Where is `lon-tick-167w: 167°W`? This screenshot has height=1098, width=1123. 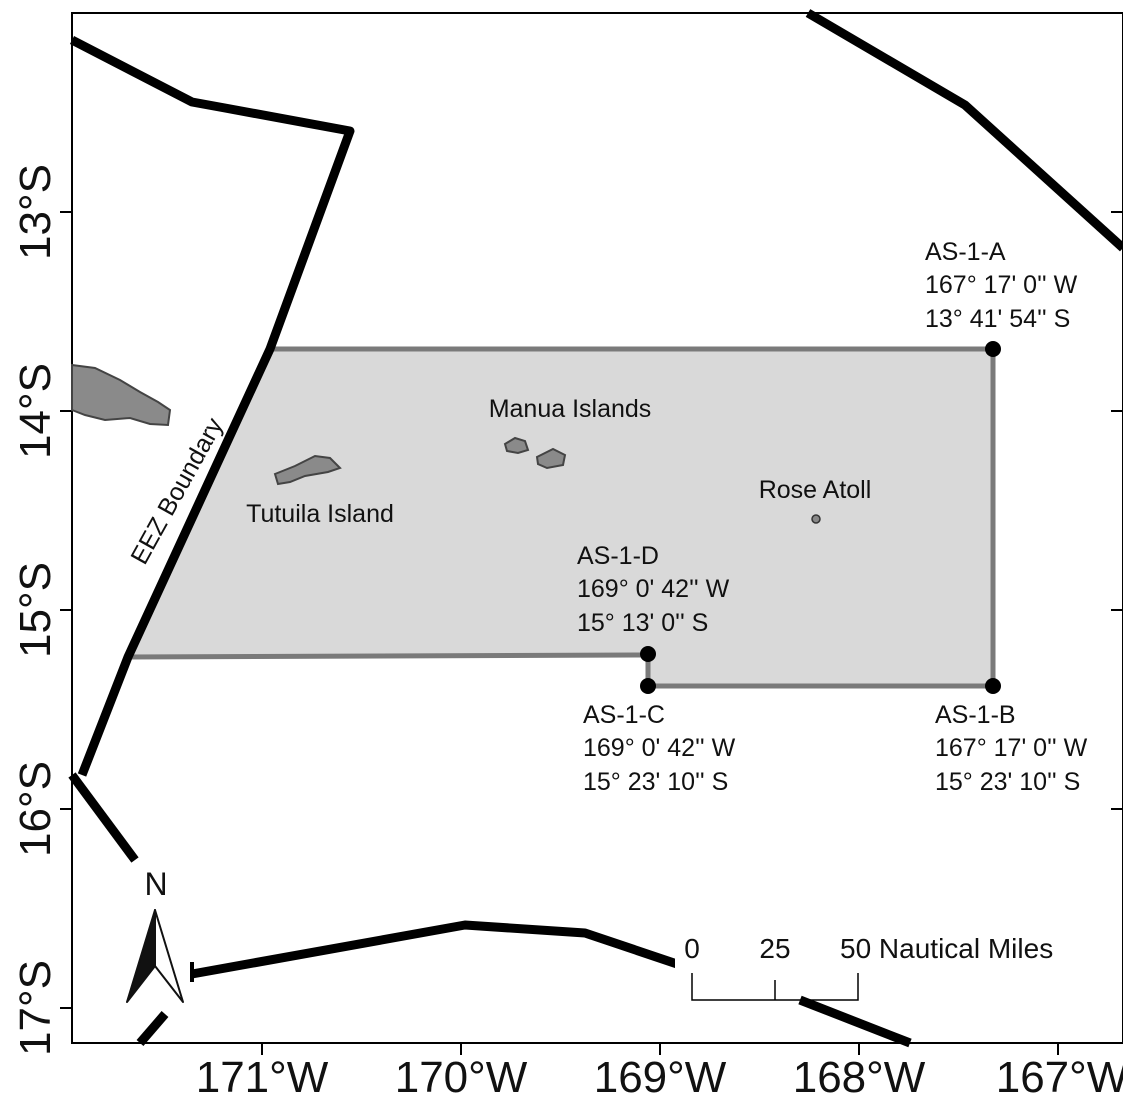
lon-tick-167w: 167°W is located at coordinates (1059, 1075).